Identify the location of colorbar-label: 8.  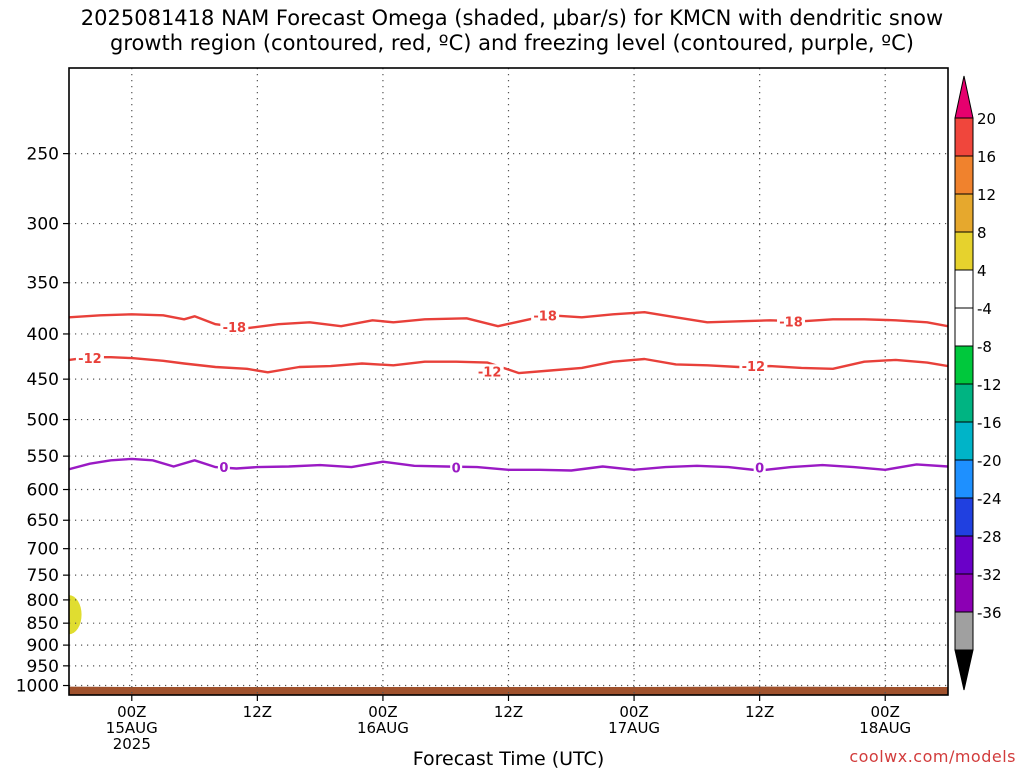
(982, 233).